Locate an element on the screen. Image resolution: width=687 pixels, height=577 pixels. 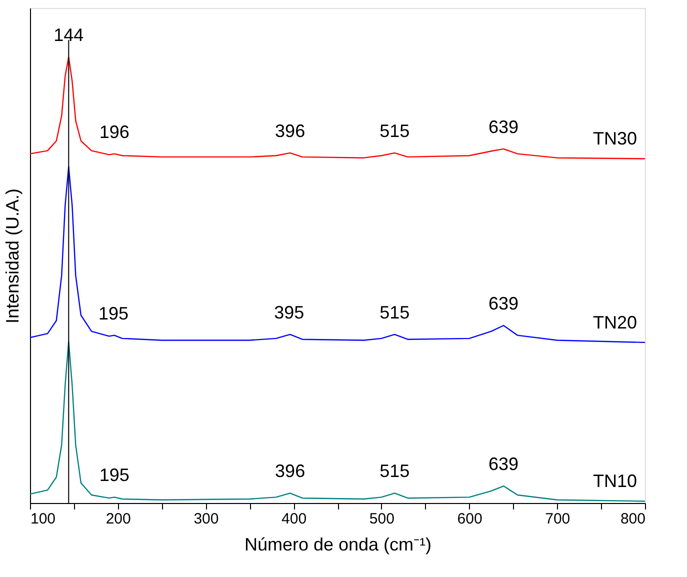
x-tick-label: 200 is located at coordinates (118, 519).